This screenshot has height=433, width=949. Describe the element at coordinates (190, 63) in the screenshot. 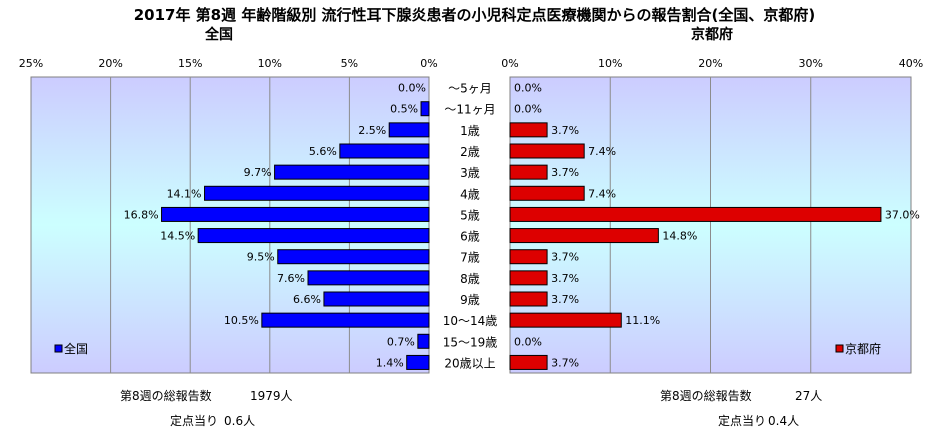

I see `national-tick-label: 15%` at that location.